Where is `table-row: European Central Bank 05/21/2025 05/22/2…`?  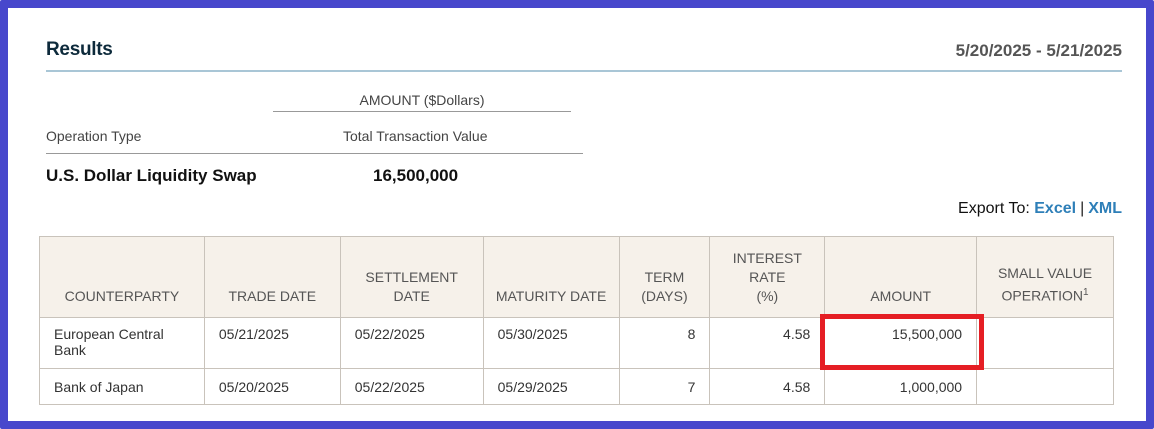
table-row: European Central Bank 05/21/2025 05/22/2… is located at coordinates (576, 343).